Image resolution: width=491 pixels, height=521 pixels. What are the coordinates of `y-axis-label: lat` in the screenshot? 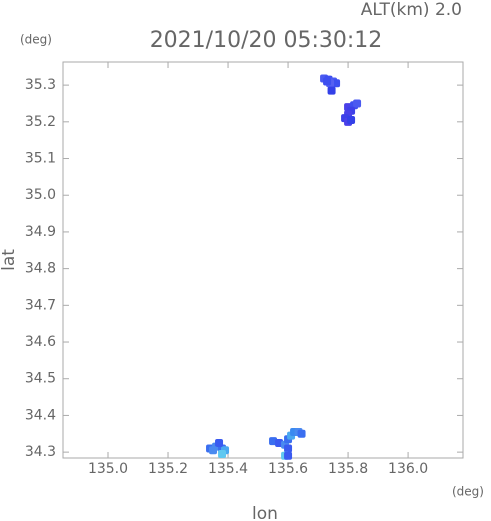 It's located at (9, 260).